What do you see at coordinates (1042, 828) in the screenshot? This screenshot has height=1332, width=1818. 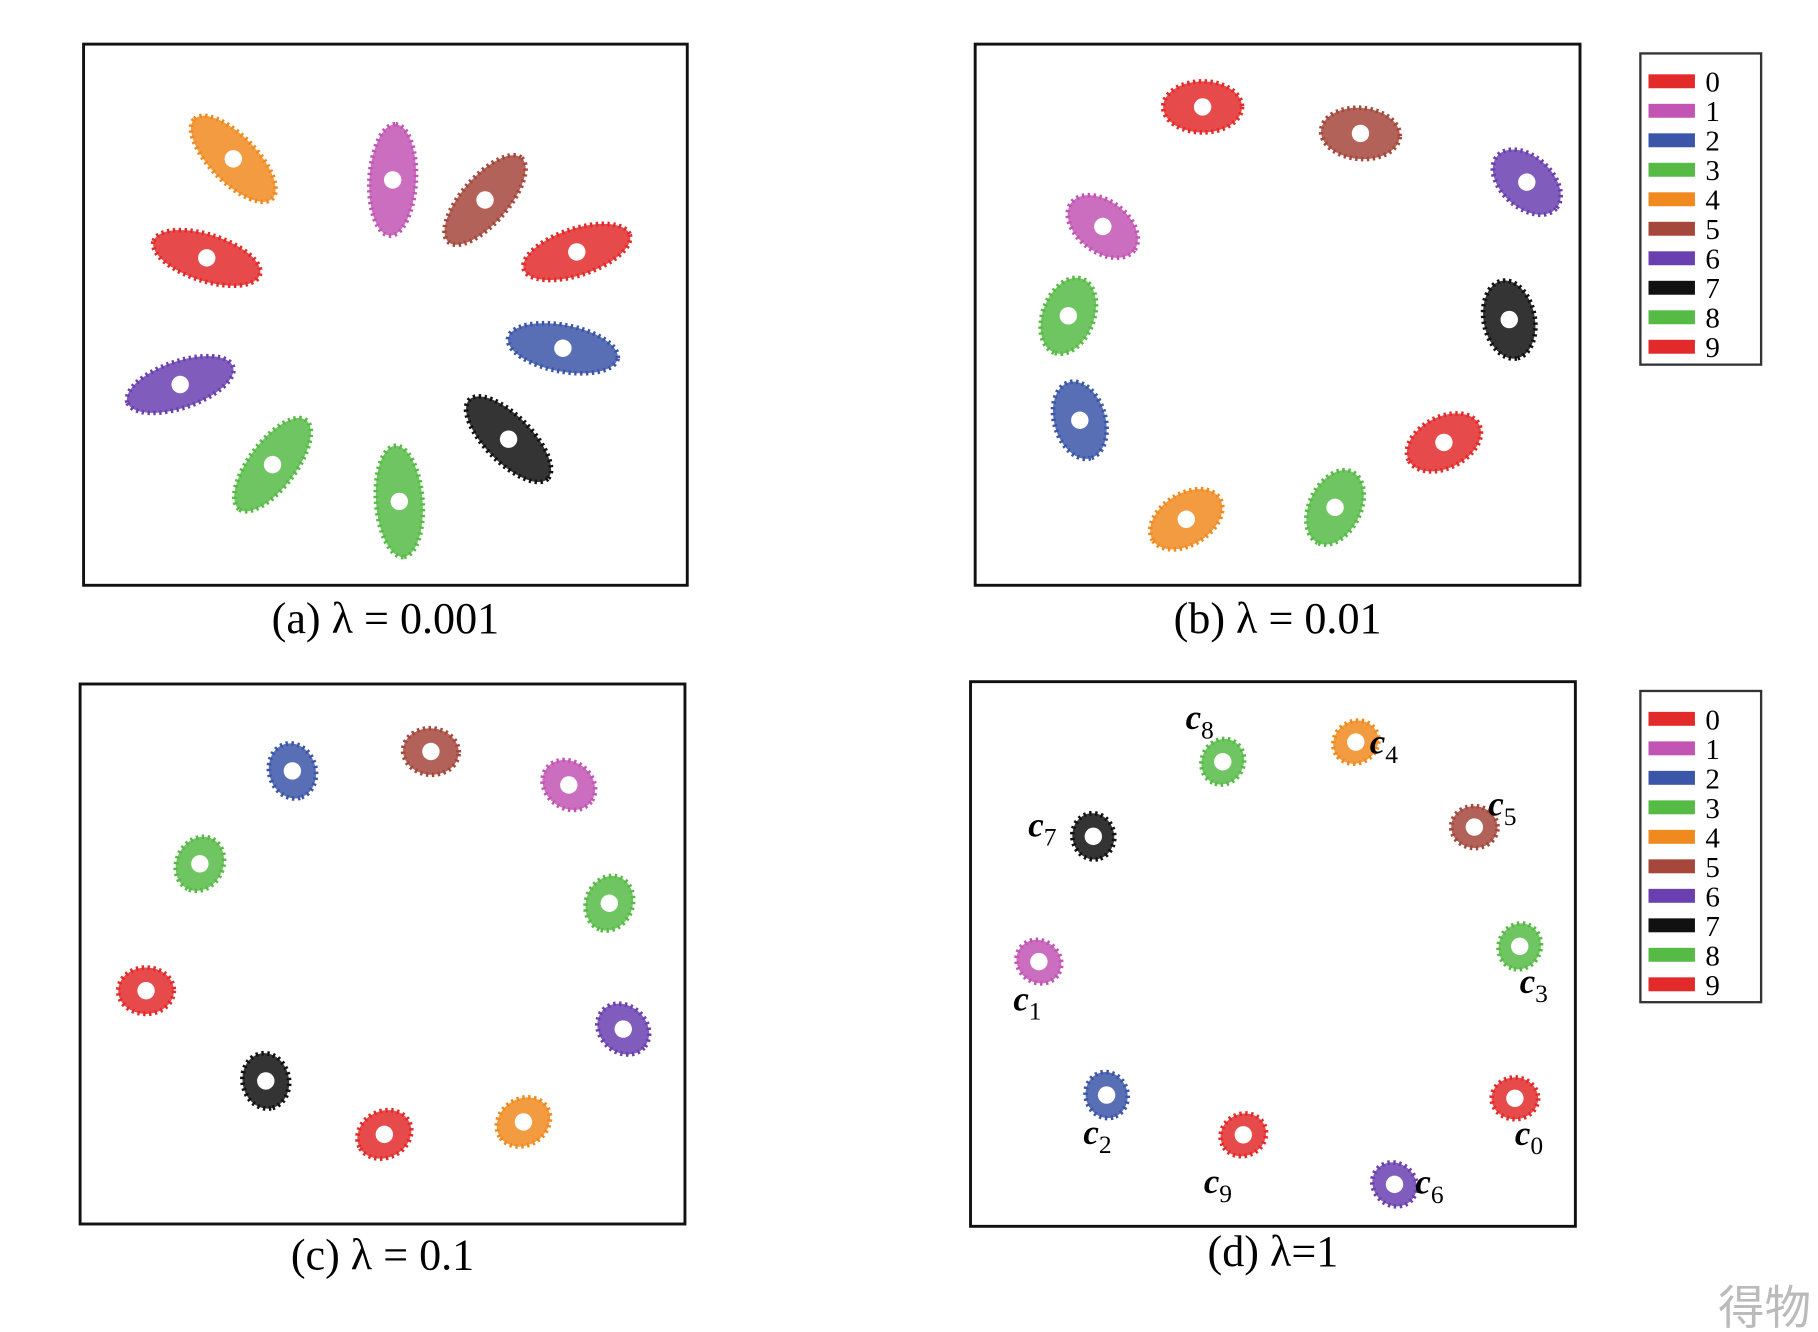 I see `center-label: c7` at bounding box center [1042, 828].